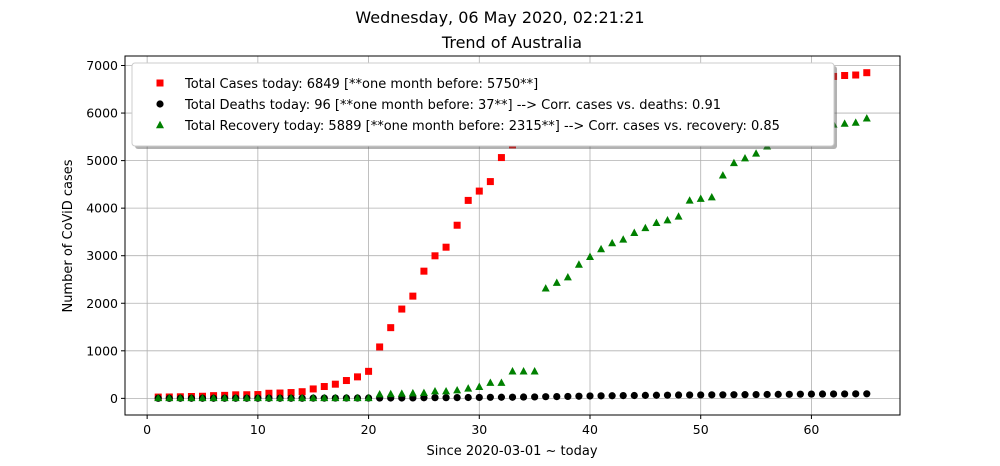  Describe the element at coordinates (102, 160) in the screenshot. I see `y-tick-label: 5000` at that location.